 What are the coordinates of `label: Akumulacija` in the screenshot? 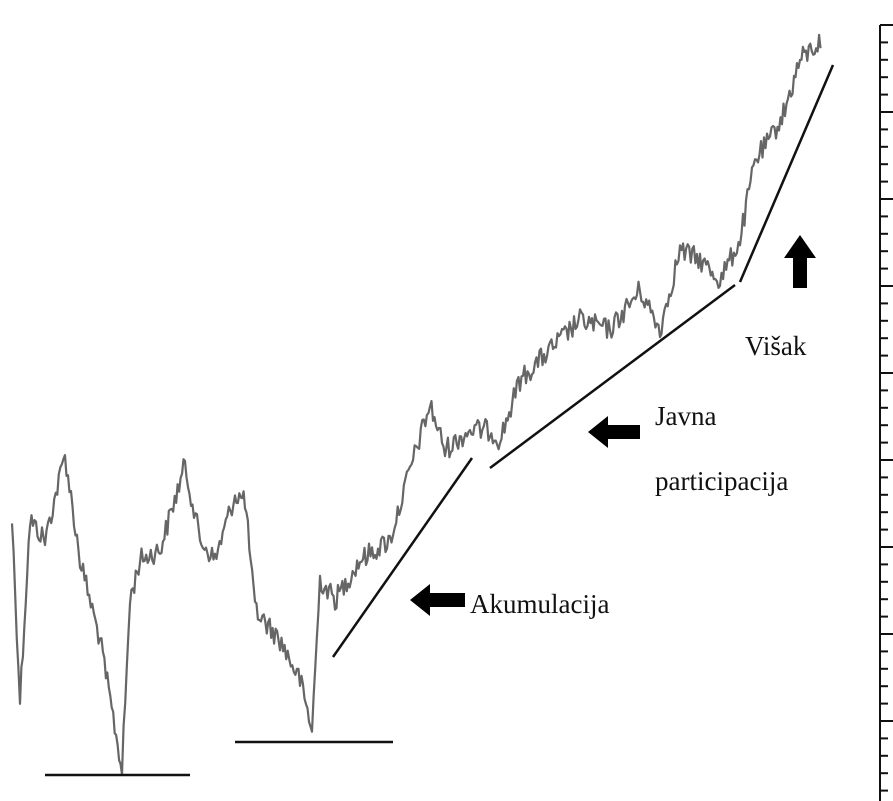 It's located at (539, 604).